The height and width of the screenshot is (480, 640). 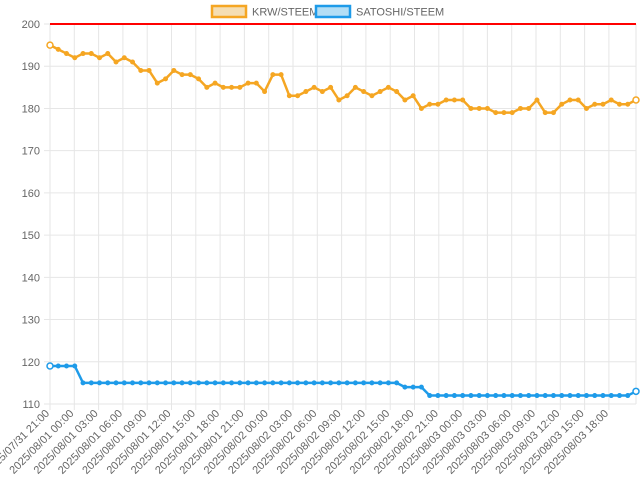 What do you see at coordinates (31, 321) in the screenshot?
I see `y-tick-label: 130` at bounding box center [31, 321].